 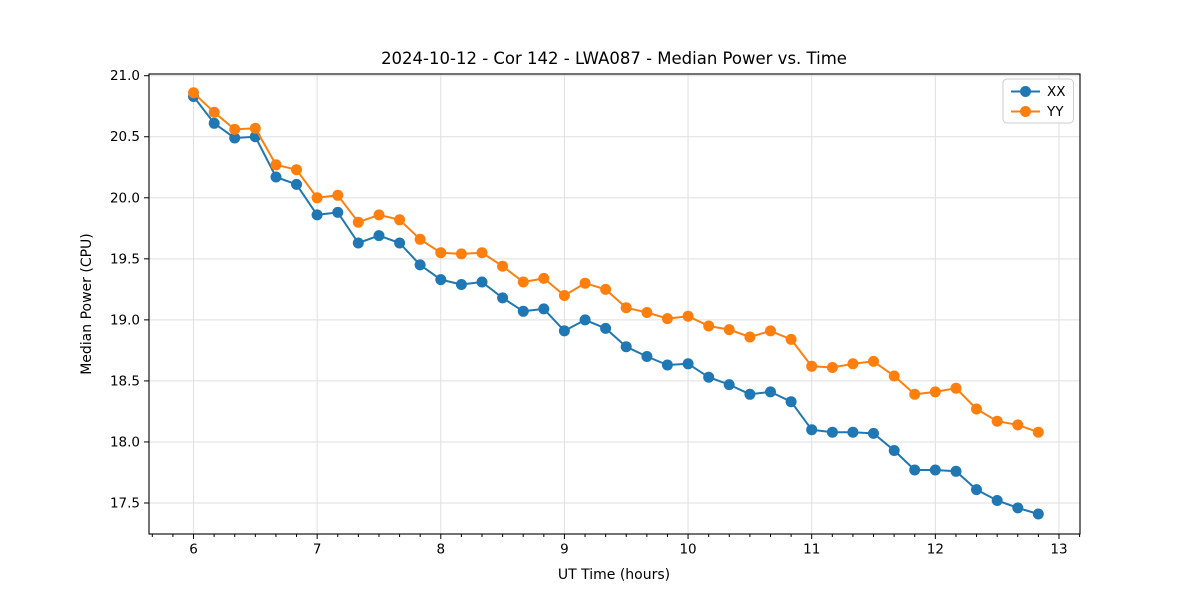 What do you see at coordinates (564, 550) in the screenshot?
I see `x-tick-label-9: 9` at bounding box center [564, 550].